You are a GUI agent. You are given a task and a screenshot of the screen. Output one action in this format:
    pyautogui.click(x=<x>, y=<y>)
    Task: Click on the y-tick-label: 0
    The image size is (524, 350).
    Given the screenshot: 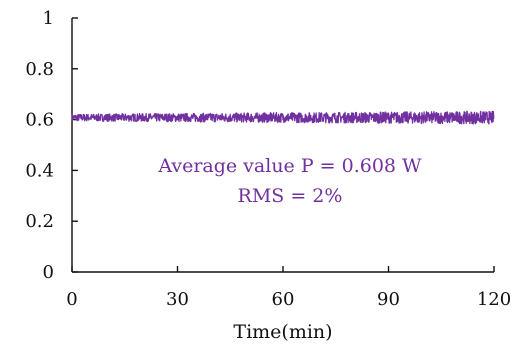 What is the action you would take?
    pyautogui.click(x=48, y=272)
    